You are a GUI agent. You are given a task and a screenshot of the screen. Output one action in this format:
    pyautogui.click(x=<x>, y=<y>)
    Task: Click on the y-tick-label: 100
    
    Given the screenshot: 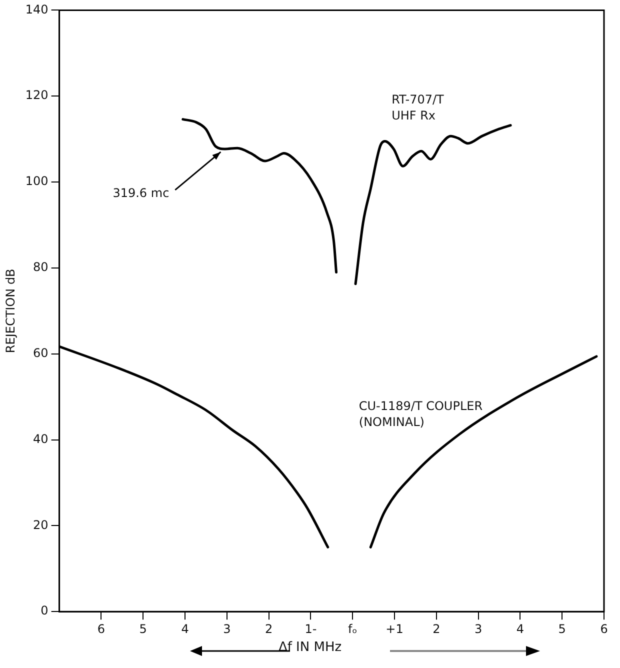 What is the action you would take?
    pyautogui.click(x=36, y=181)
    